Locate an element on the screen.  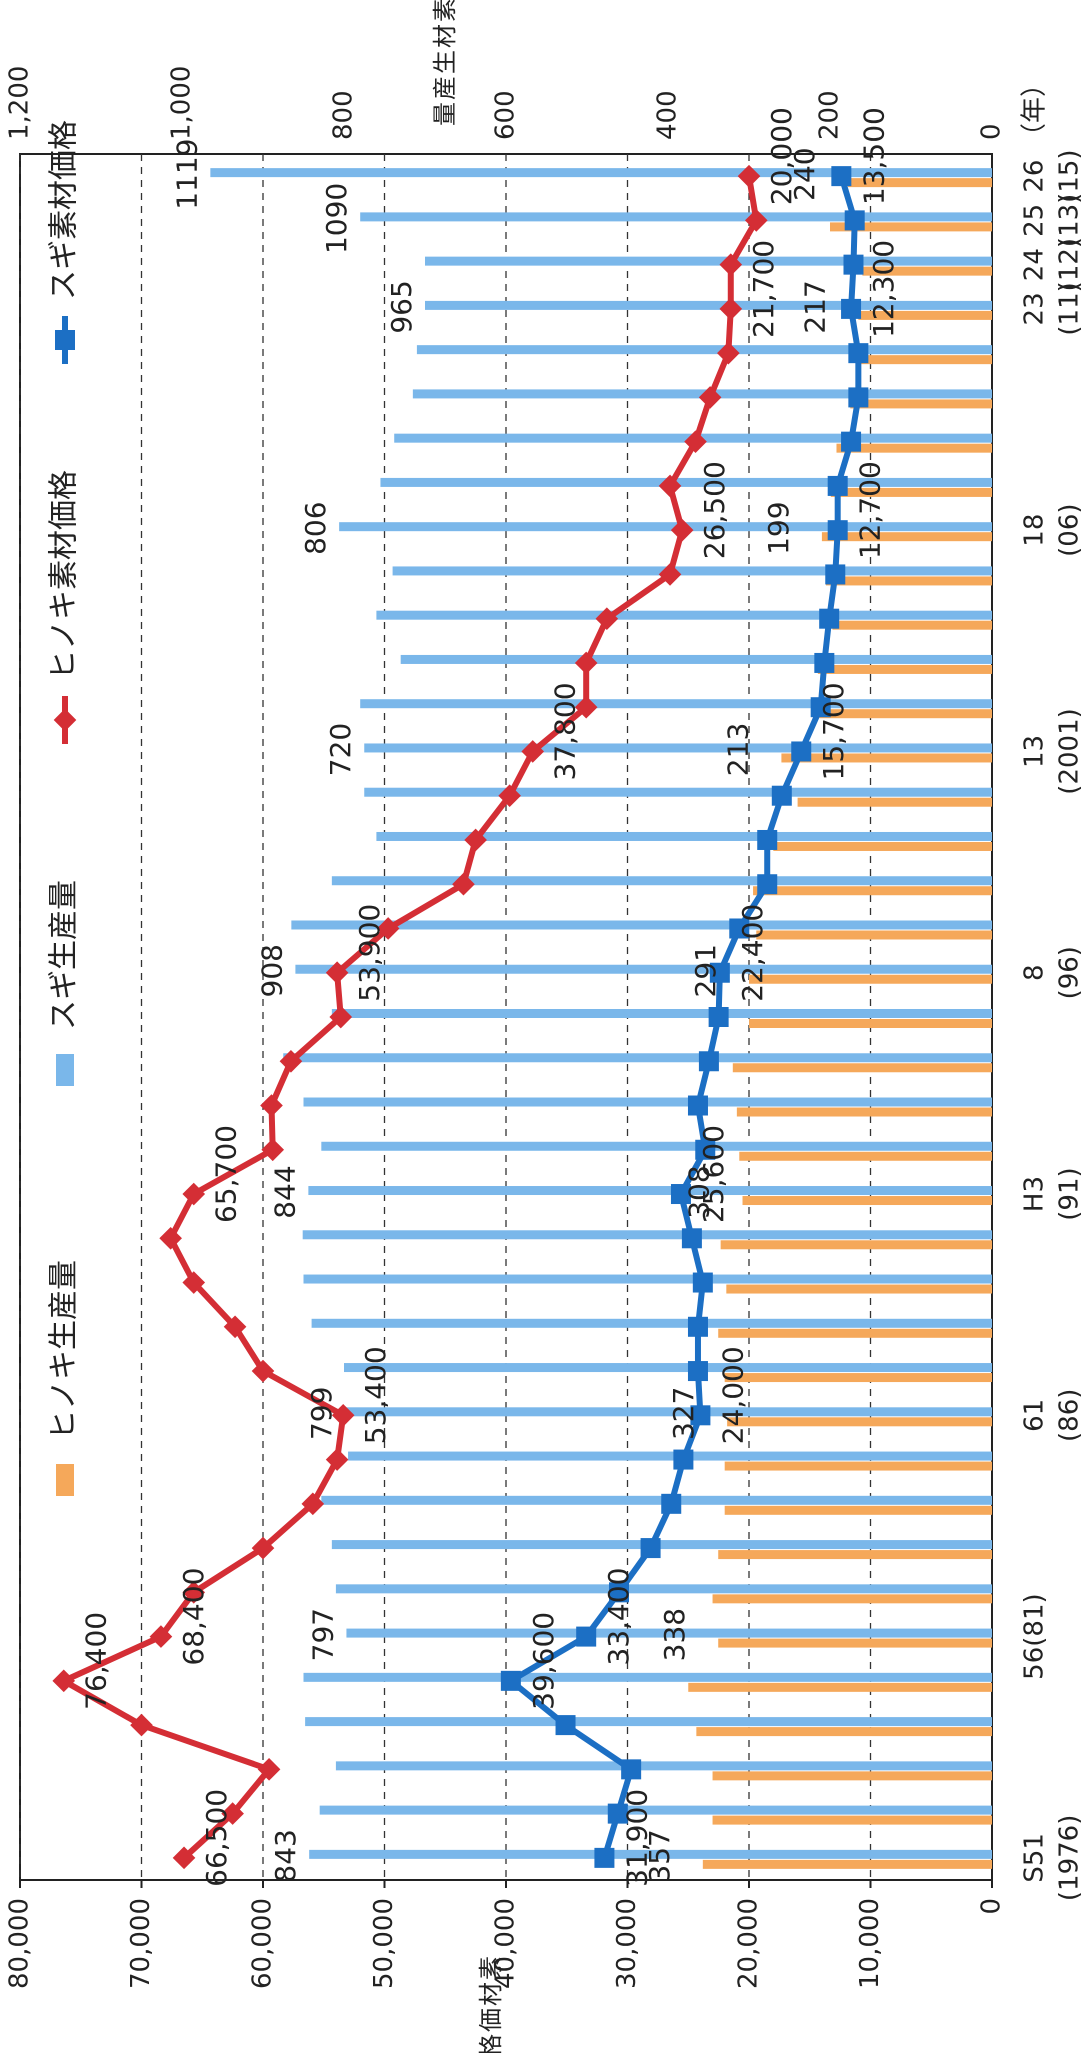
hinoki-volume-data-label: 199 is located at coordinates (778, 527).